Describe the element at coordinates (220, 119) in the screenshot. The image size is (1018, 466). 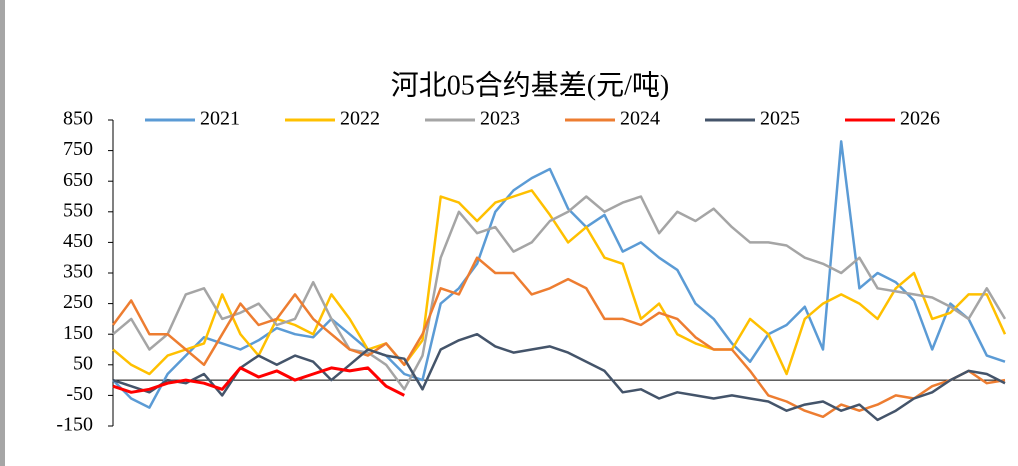
I see `legend-label: 2021` at that location.